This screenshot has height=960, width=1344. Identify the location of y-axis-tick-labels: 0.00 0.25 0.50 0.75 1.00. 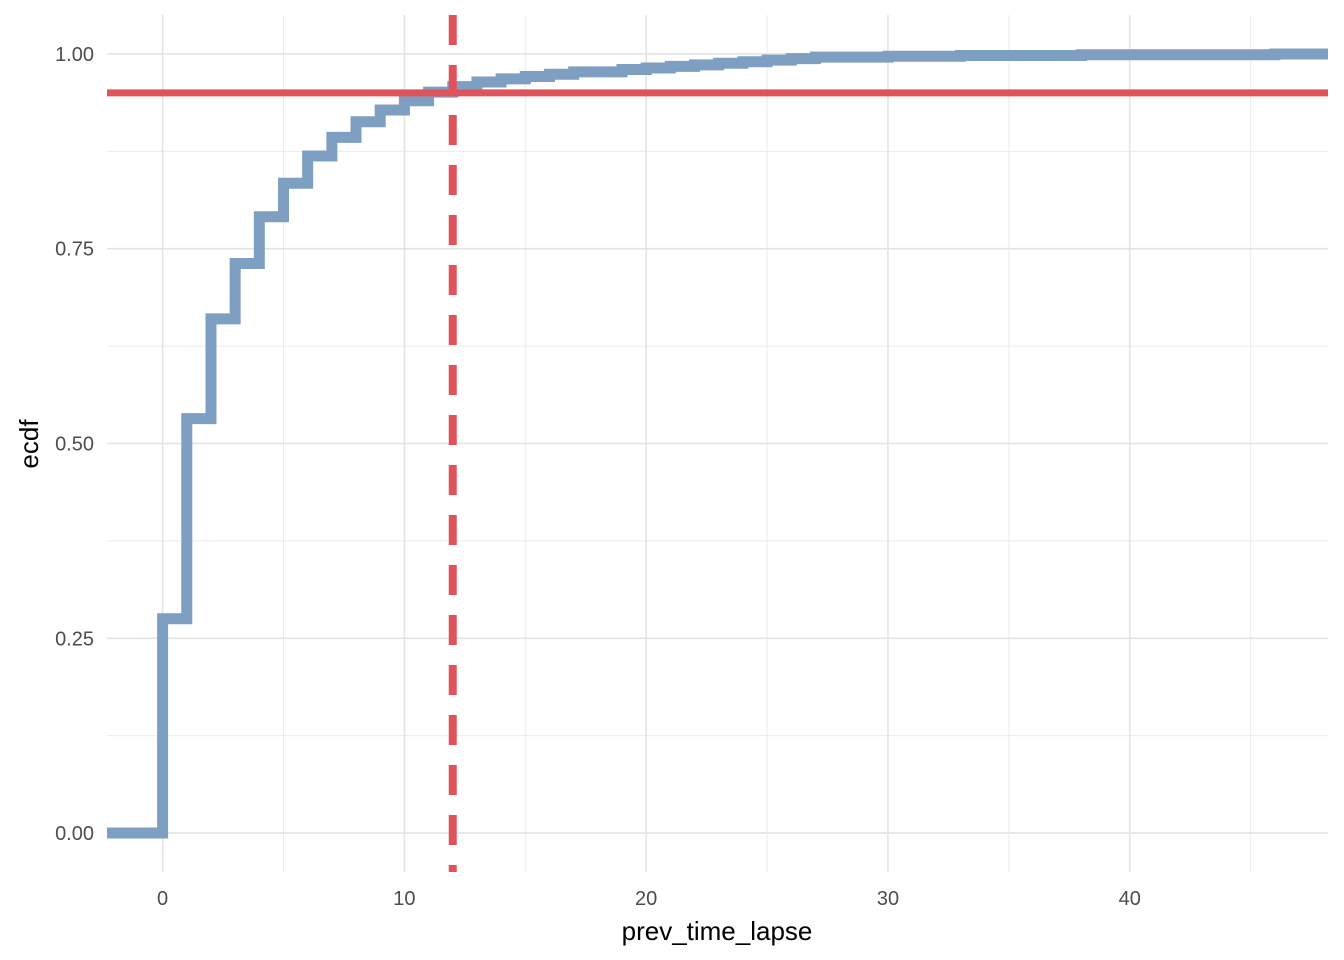
(74, 444).